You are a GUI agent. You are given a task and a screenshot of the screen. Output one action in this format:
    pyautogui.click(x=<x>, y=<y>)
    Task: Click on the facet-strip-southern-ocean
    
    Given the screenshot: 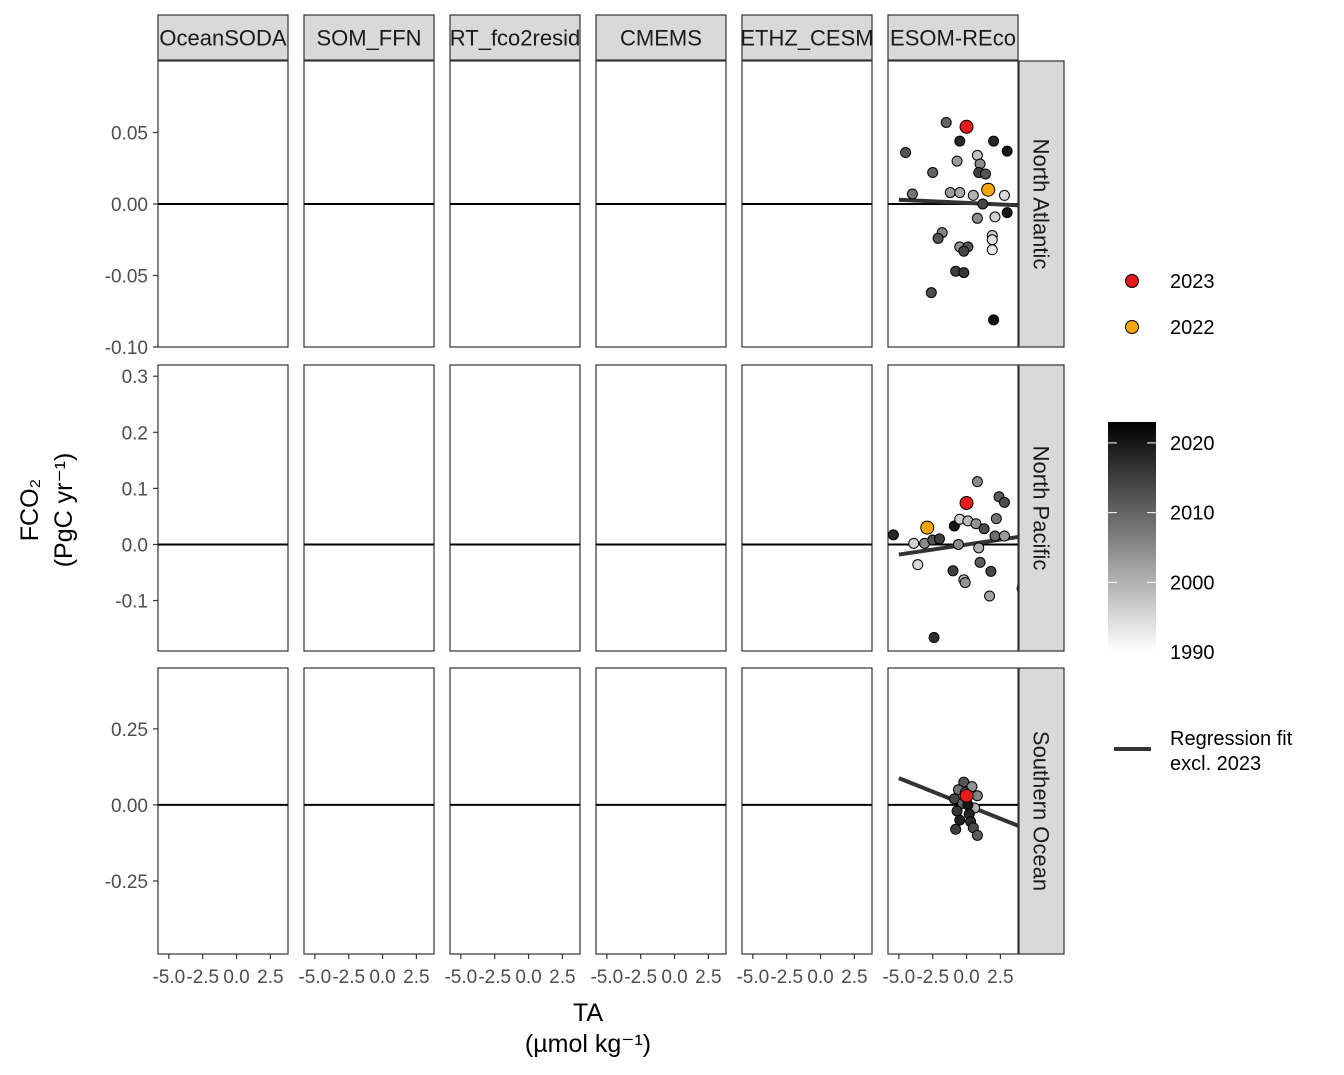 What is the action you would take?
    pyautogui.click(x=1041, y=811)
    